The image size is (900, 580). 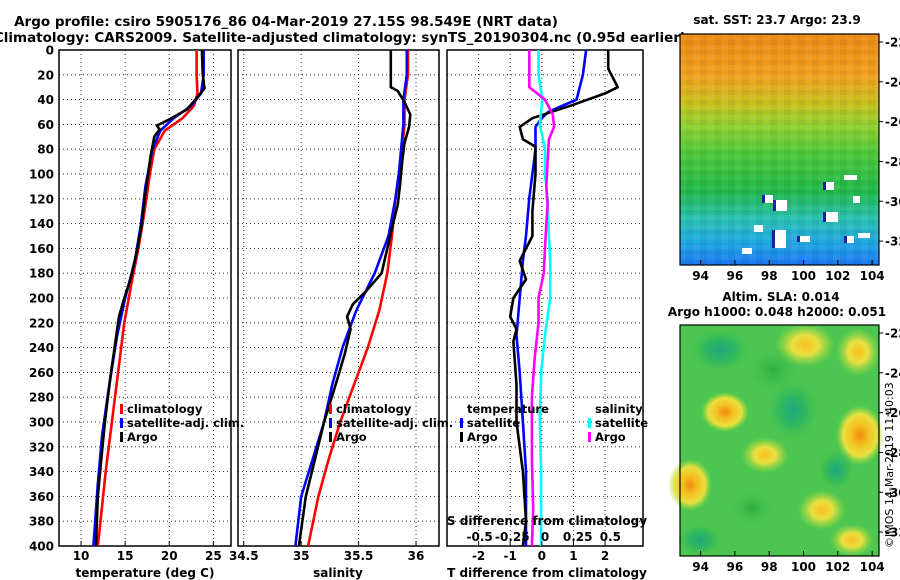 I want to click on depth-tick-label: 0, so click(x=50, y=51).